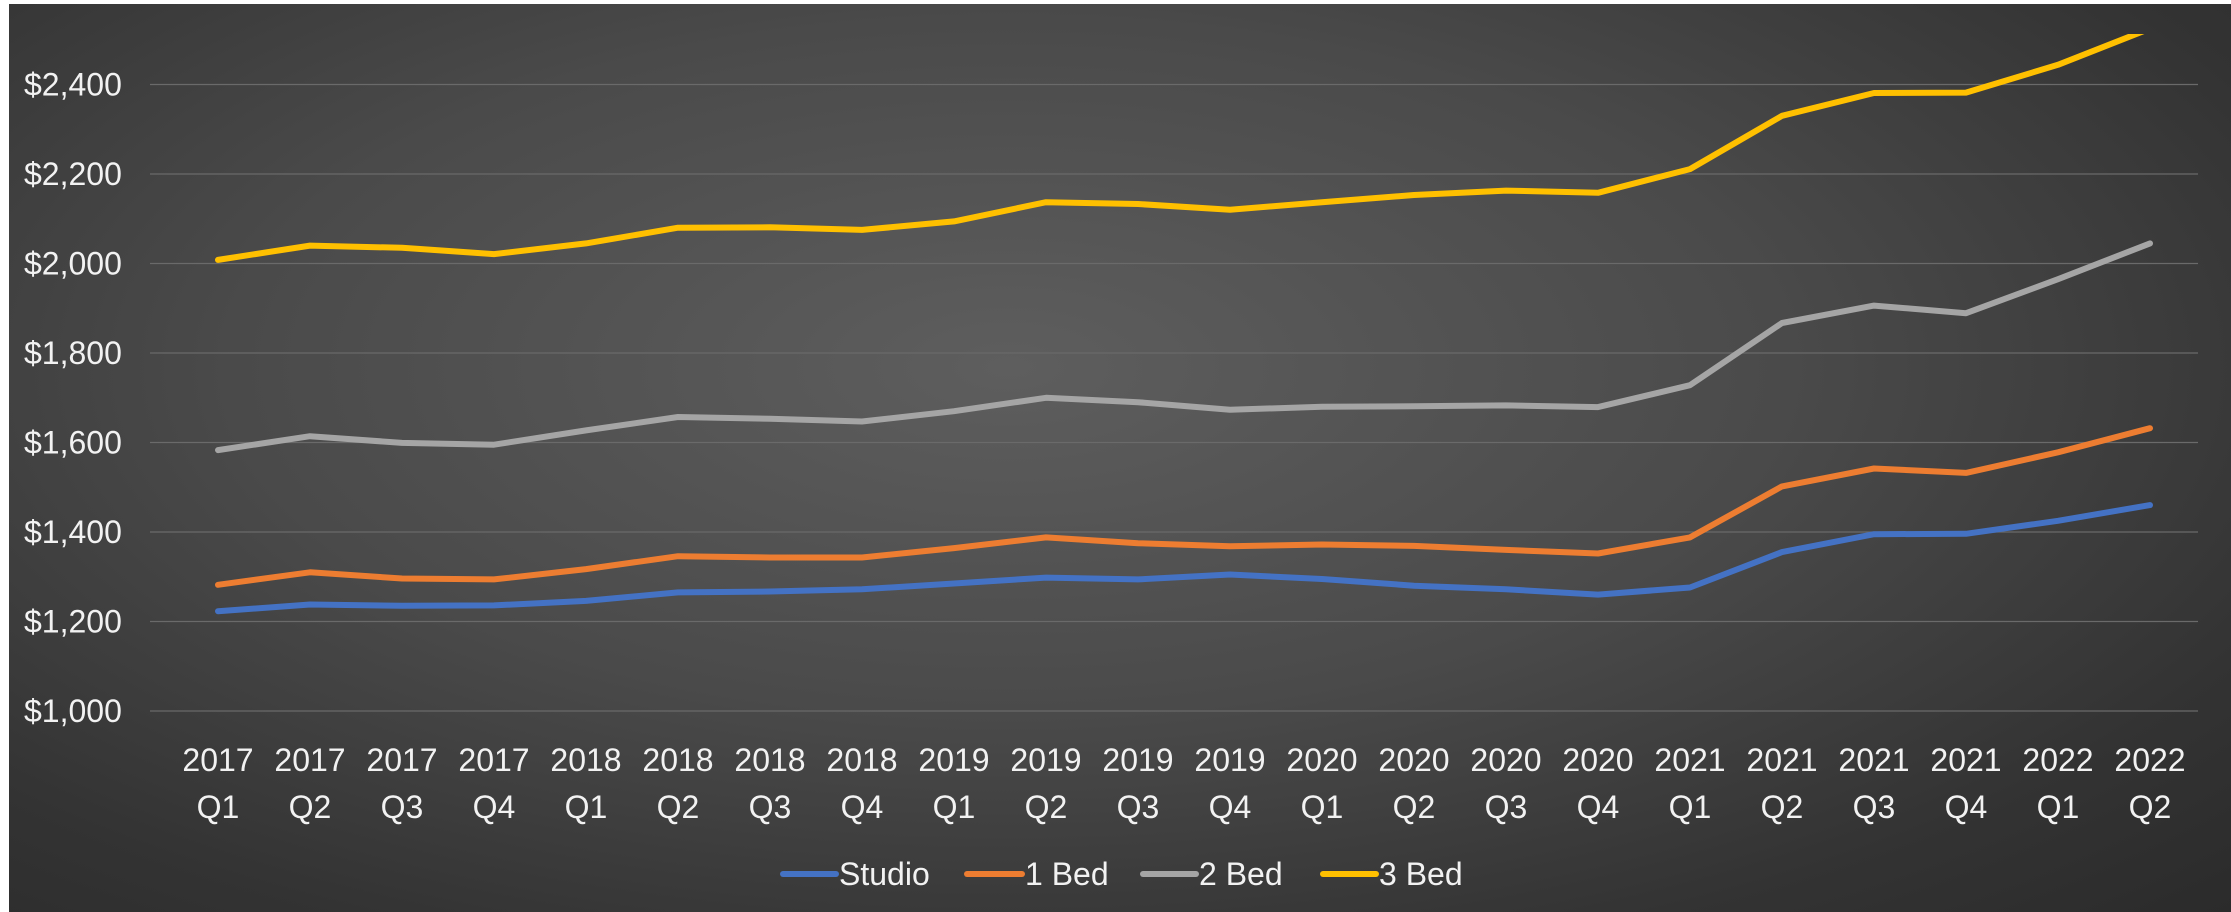 This screenshot has height=912, width=2231. I want to click on series-line-studio, so click(1184, 558).